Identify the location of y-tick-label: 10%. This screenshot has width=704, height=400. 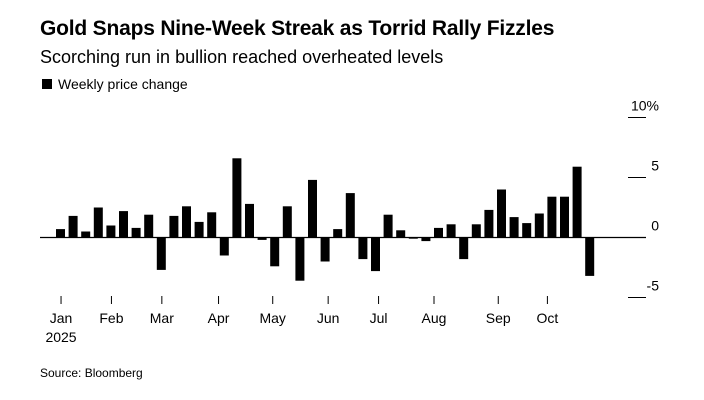
(645, 106).